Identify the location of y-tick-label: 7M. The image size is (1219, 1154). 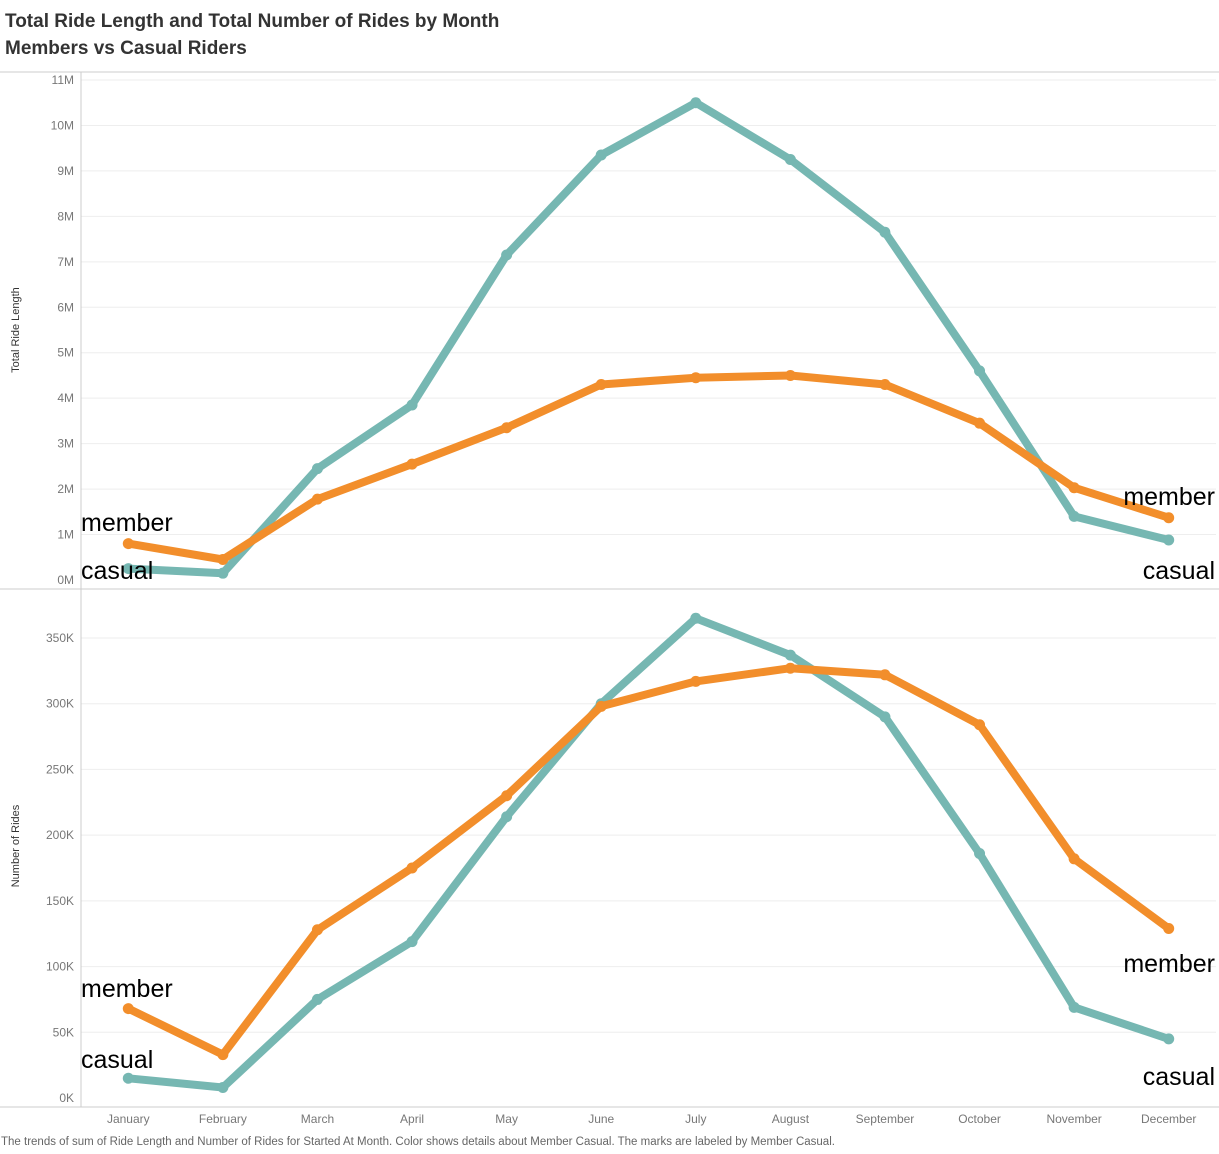
(65, 262).